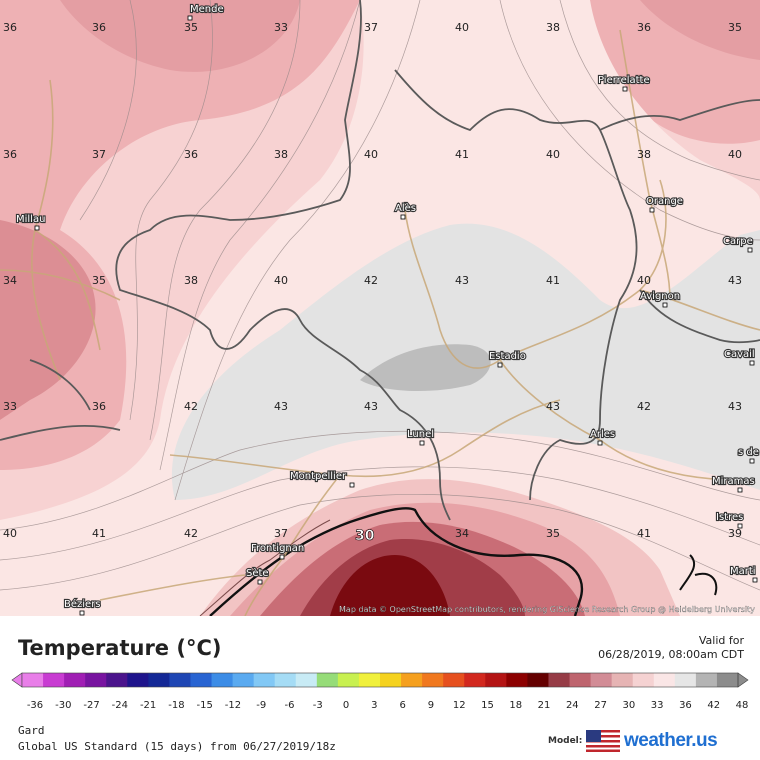 This screenshot has width=760, height=760. What do you see at coordinates (405, 208) in the screenshot?
I see `city-label: Alès` at bounding box center [405, 208].